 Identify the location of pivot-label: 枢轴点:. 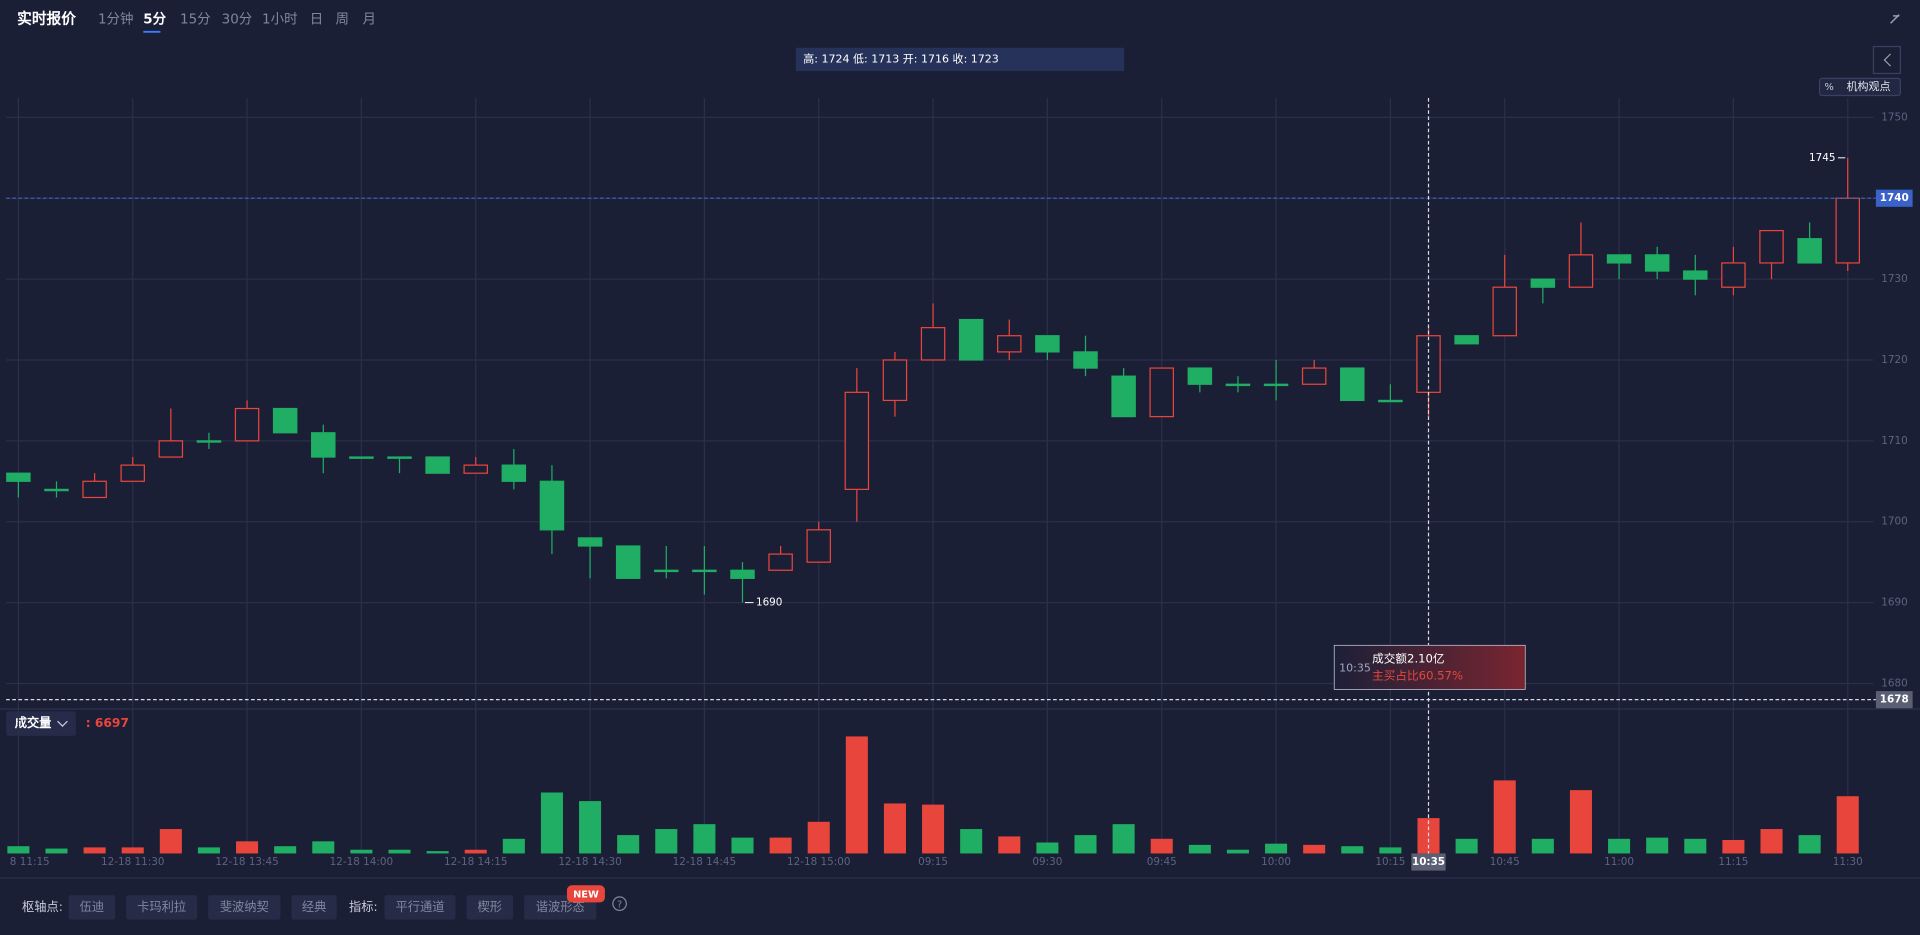
(42, 906).